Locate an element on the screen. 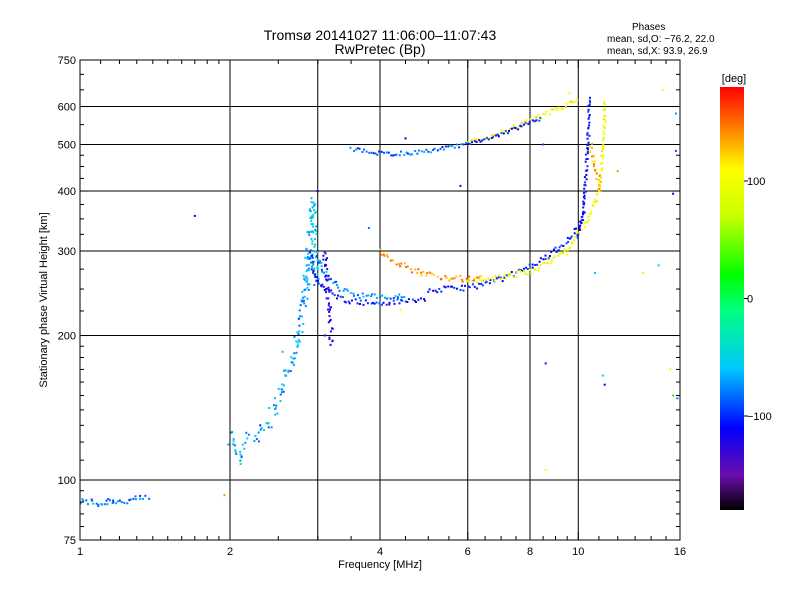 Image resolution: width=800 pixels, height=600 pixels. x-tick-label: 6 is located at coordinates (468, 552).